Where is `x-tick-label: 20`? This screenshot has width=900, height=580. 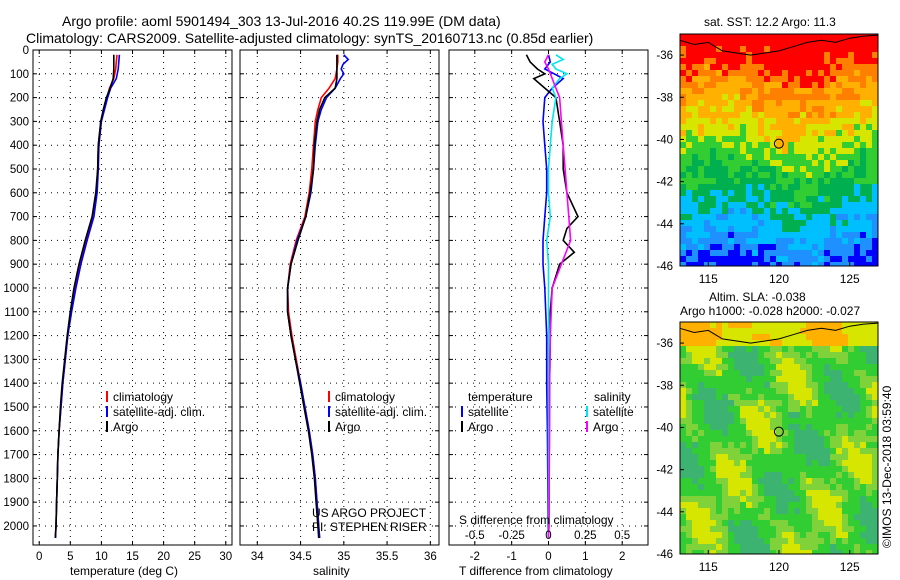
x-tick-label: 20 is located at coordinates (163, 557).